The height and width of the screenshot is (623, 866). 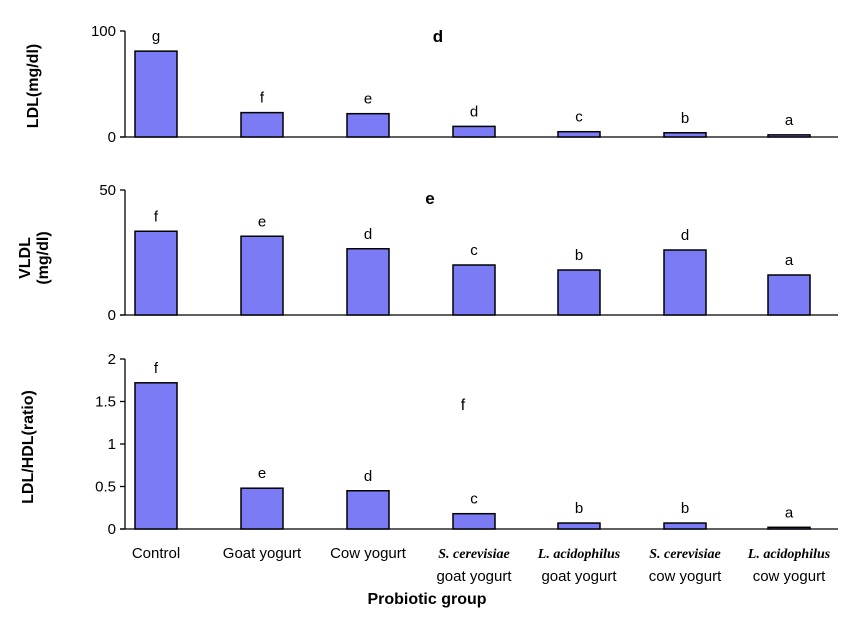 I want to click on y-tick-label: 0.5, so click(x=105, y=487).